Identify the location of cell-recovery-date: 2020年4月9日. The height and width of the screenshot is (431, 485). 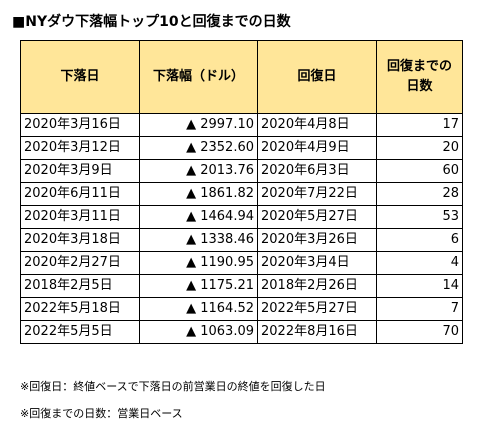
(317, 148).